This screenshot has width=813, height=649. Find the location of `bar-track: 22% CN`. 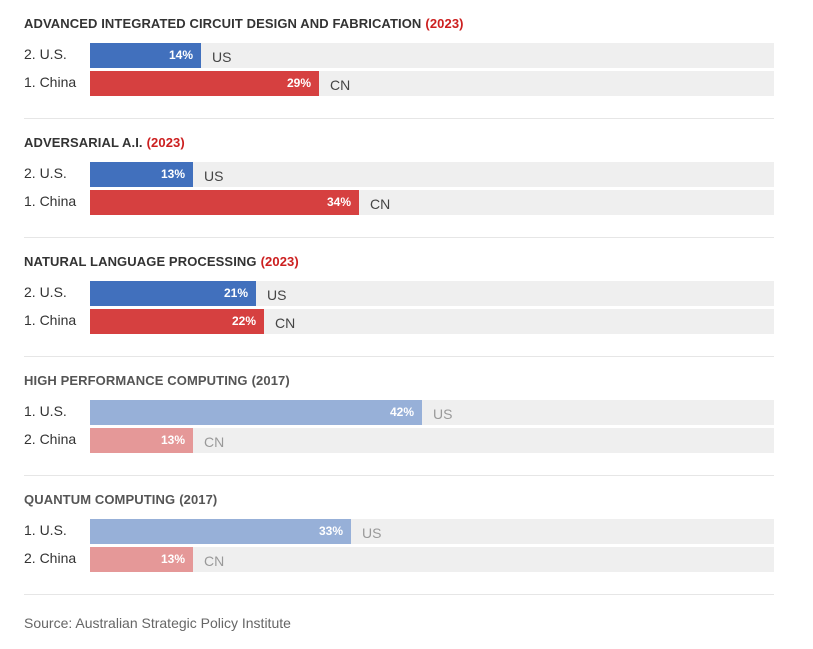

bar-track: 22% CN is located at coordinates (432, 321).